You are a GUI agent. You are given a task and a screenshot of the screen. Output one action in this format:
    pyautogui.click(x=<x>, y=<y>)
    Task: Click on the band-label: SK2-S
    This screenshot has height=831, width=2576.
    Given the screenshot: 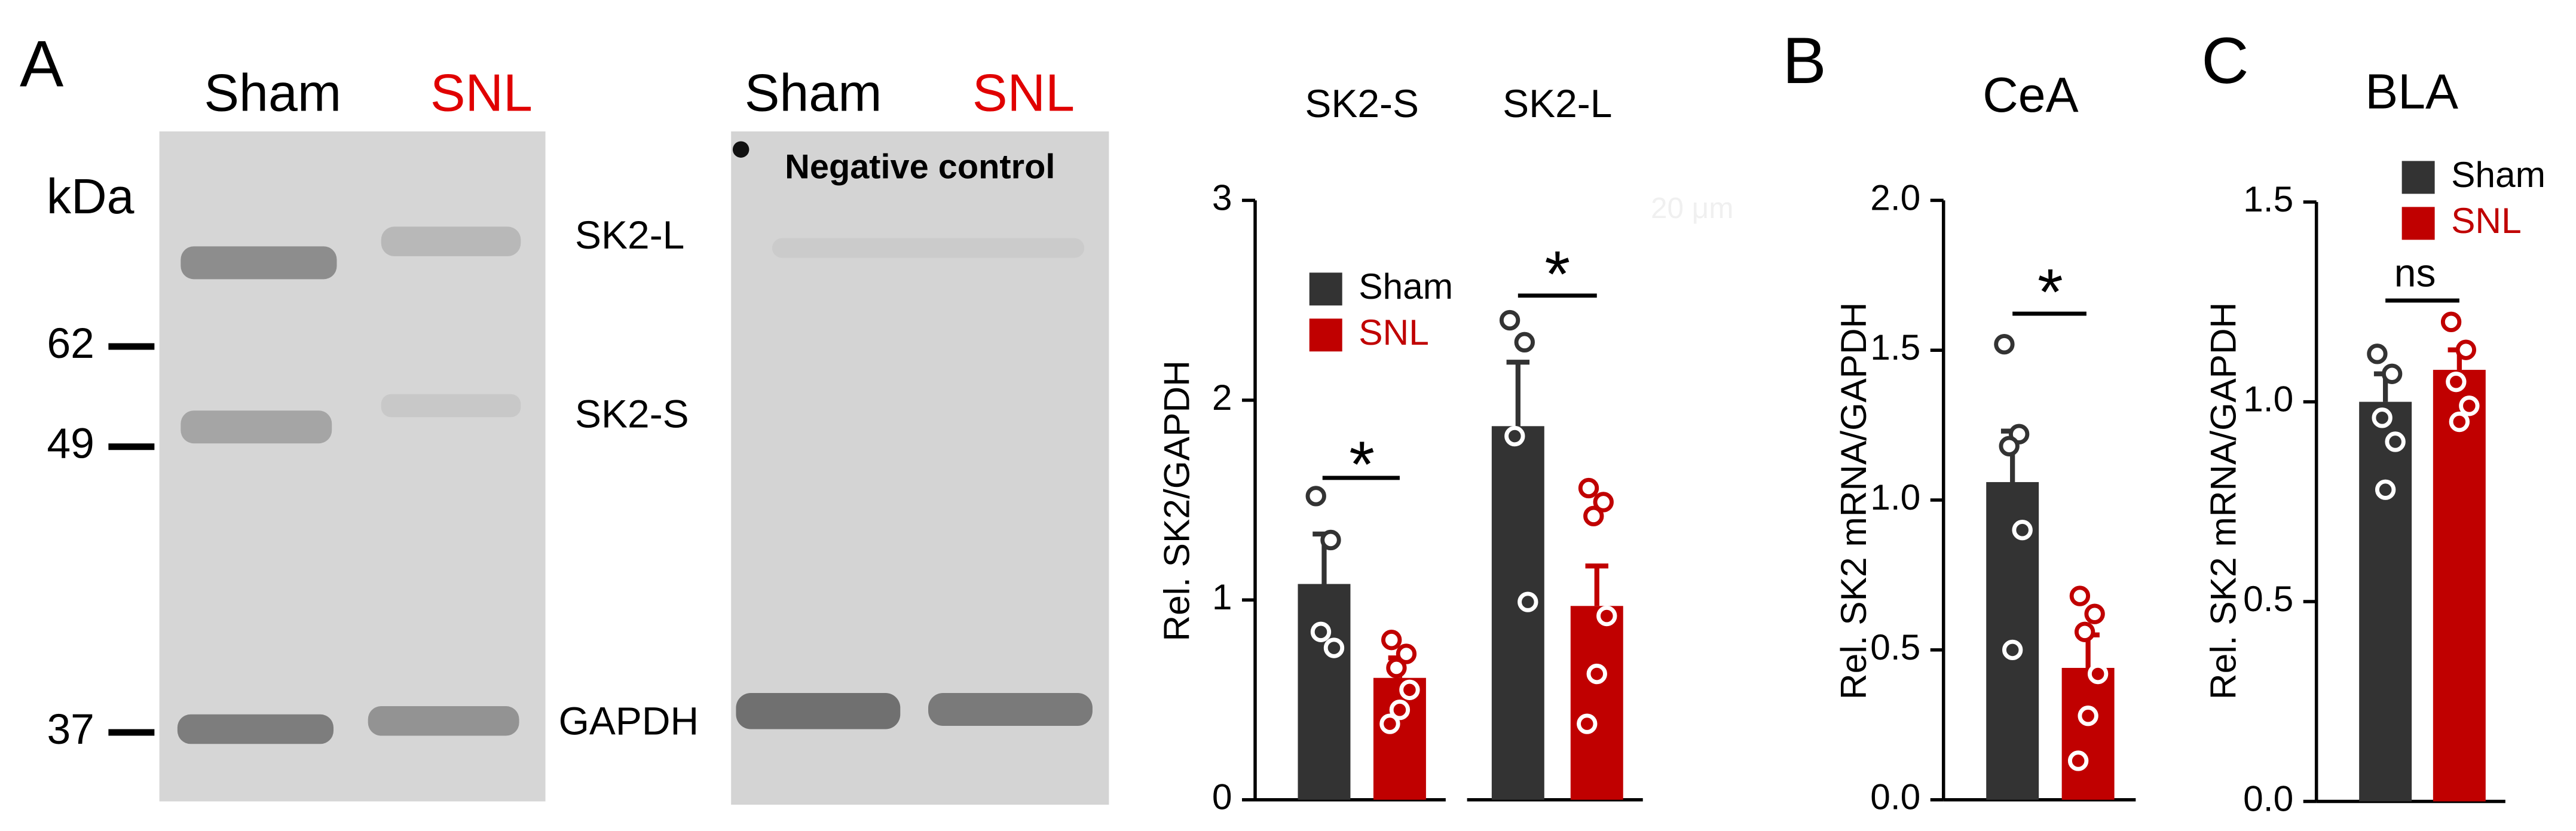 What is the action you would take?
    pyautogui.click(x=632, y=414)
    